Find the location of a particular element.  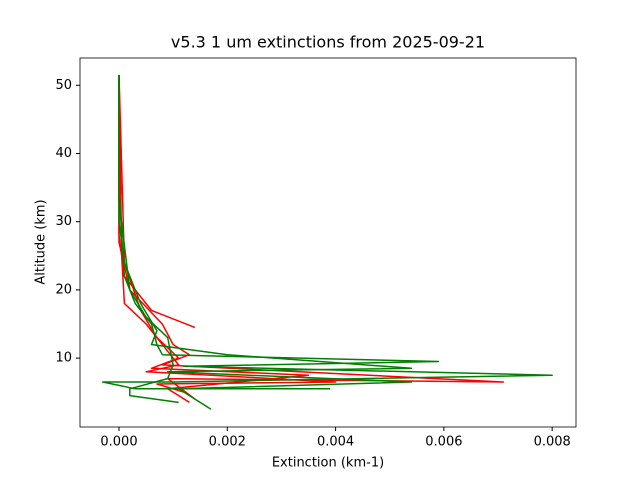

x-tick-label: 0.006 is located at coordinates (443, 442).